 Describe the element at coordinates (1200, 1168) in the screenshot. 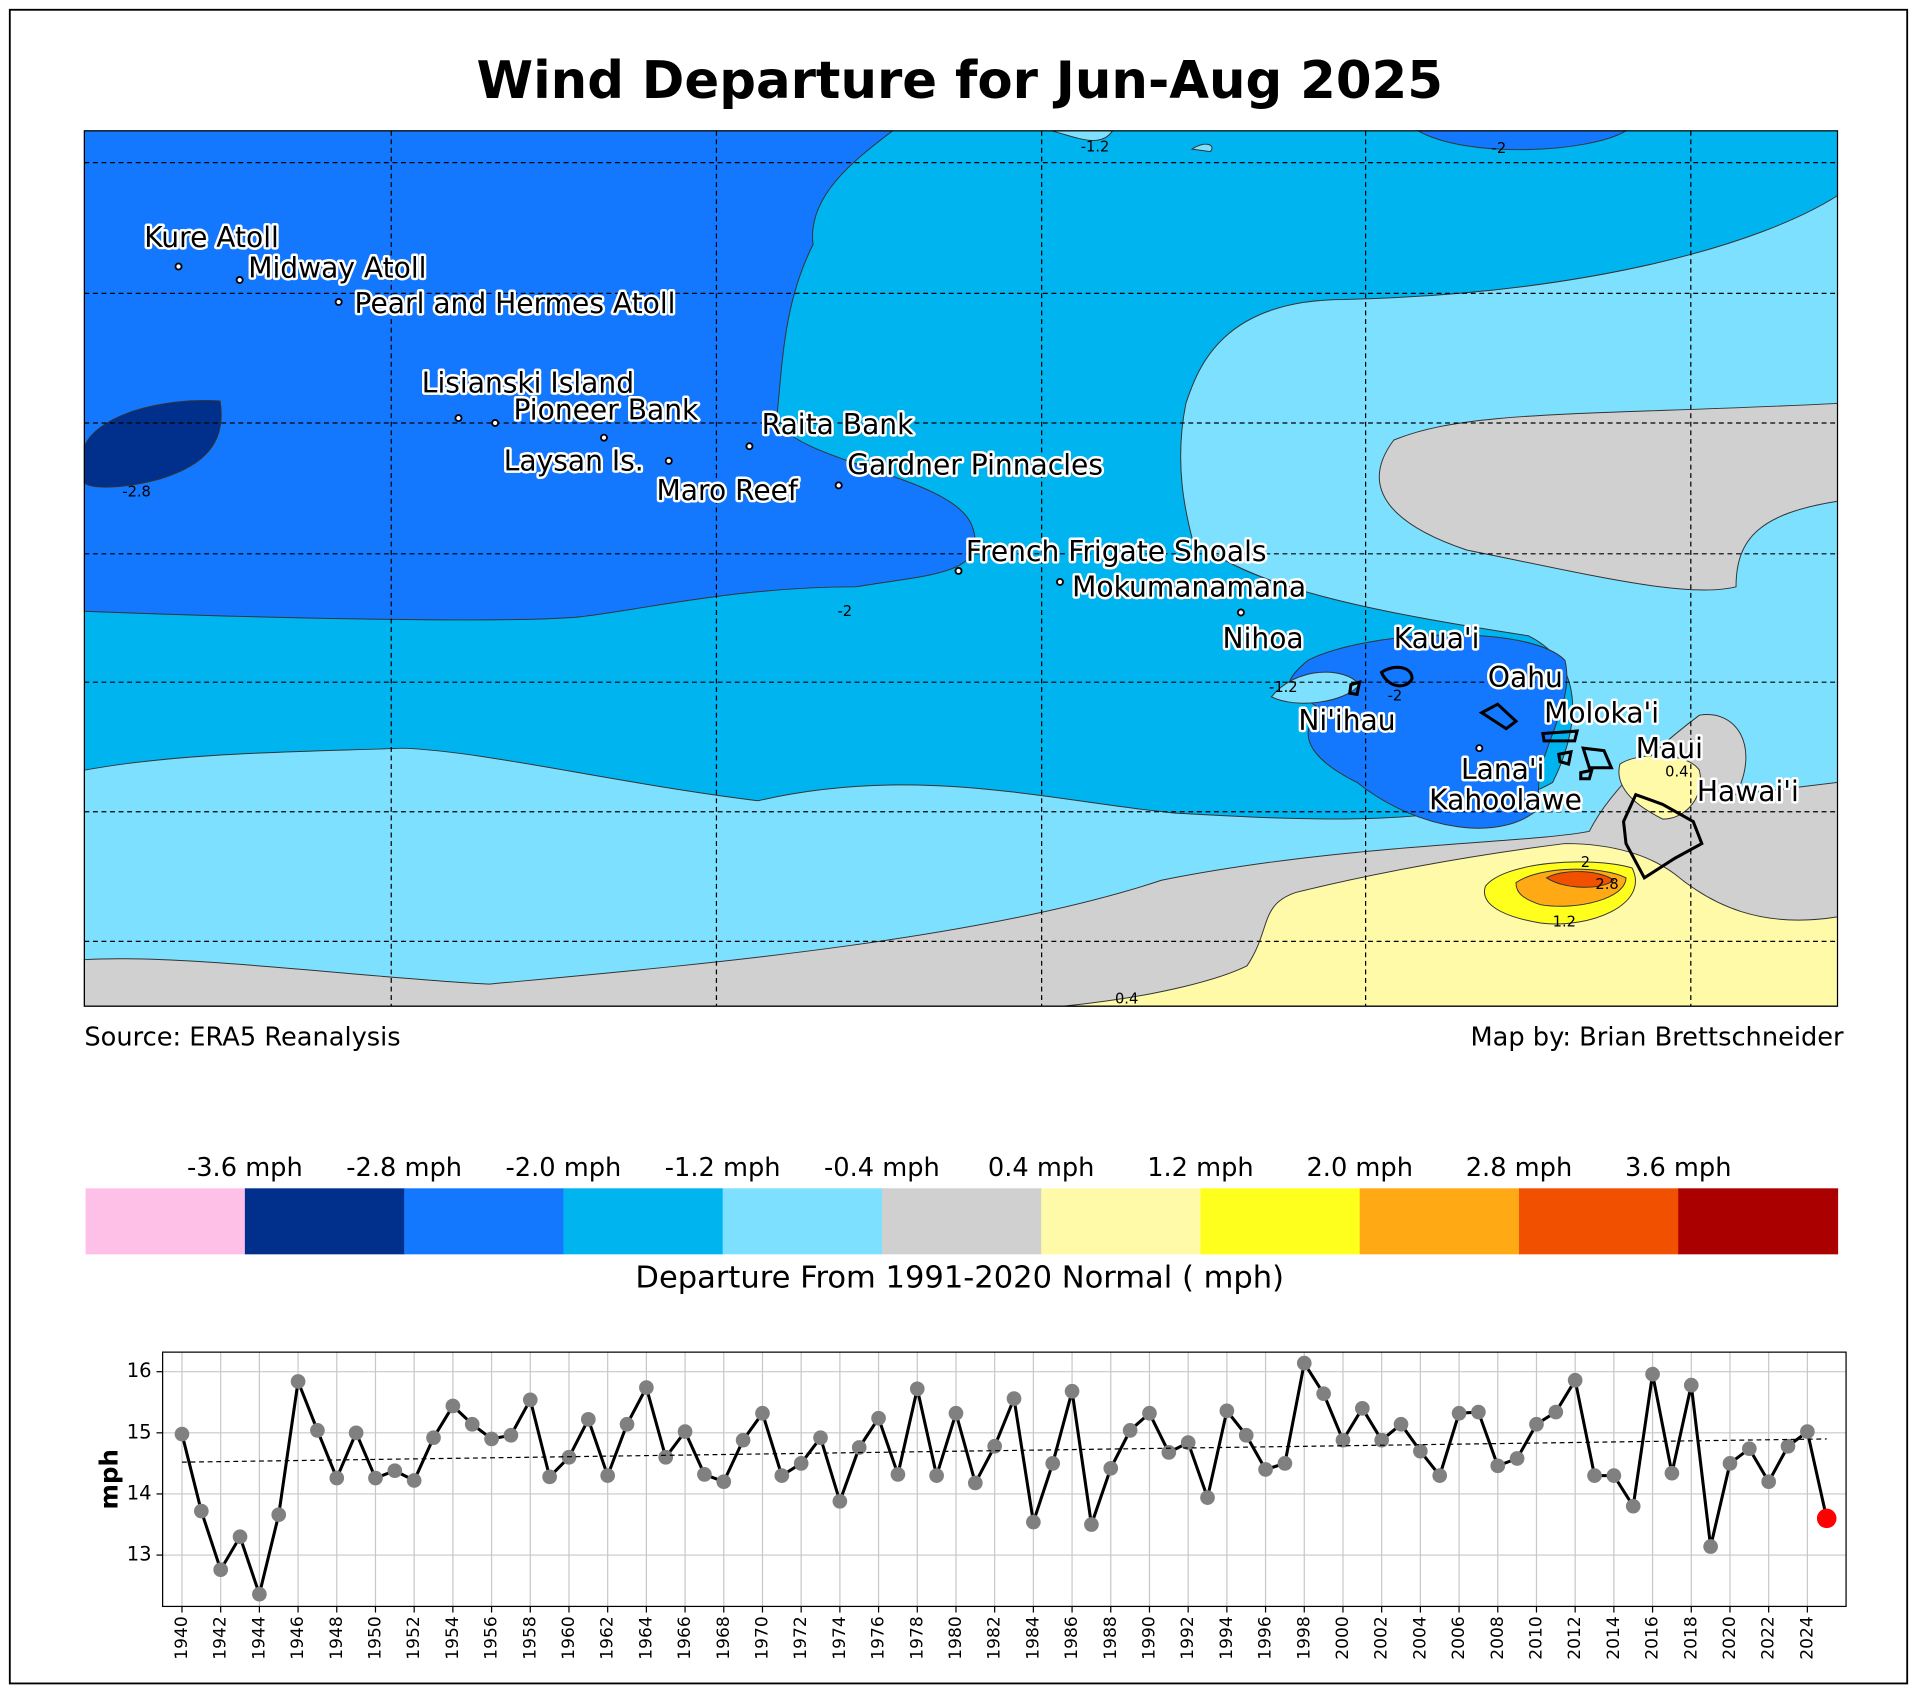

I see `colorbar-tick-label: 1.2 mph` at that location.